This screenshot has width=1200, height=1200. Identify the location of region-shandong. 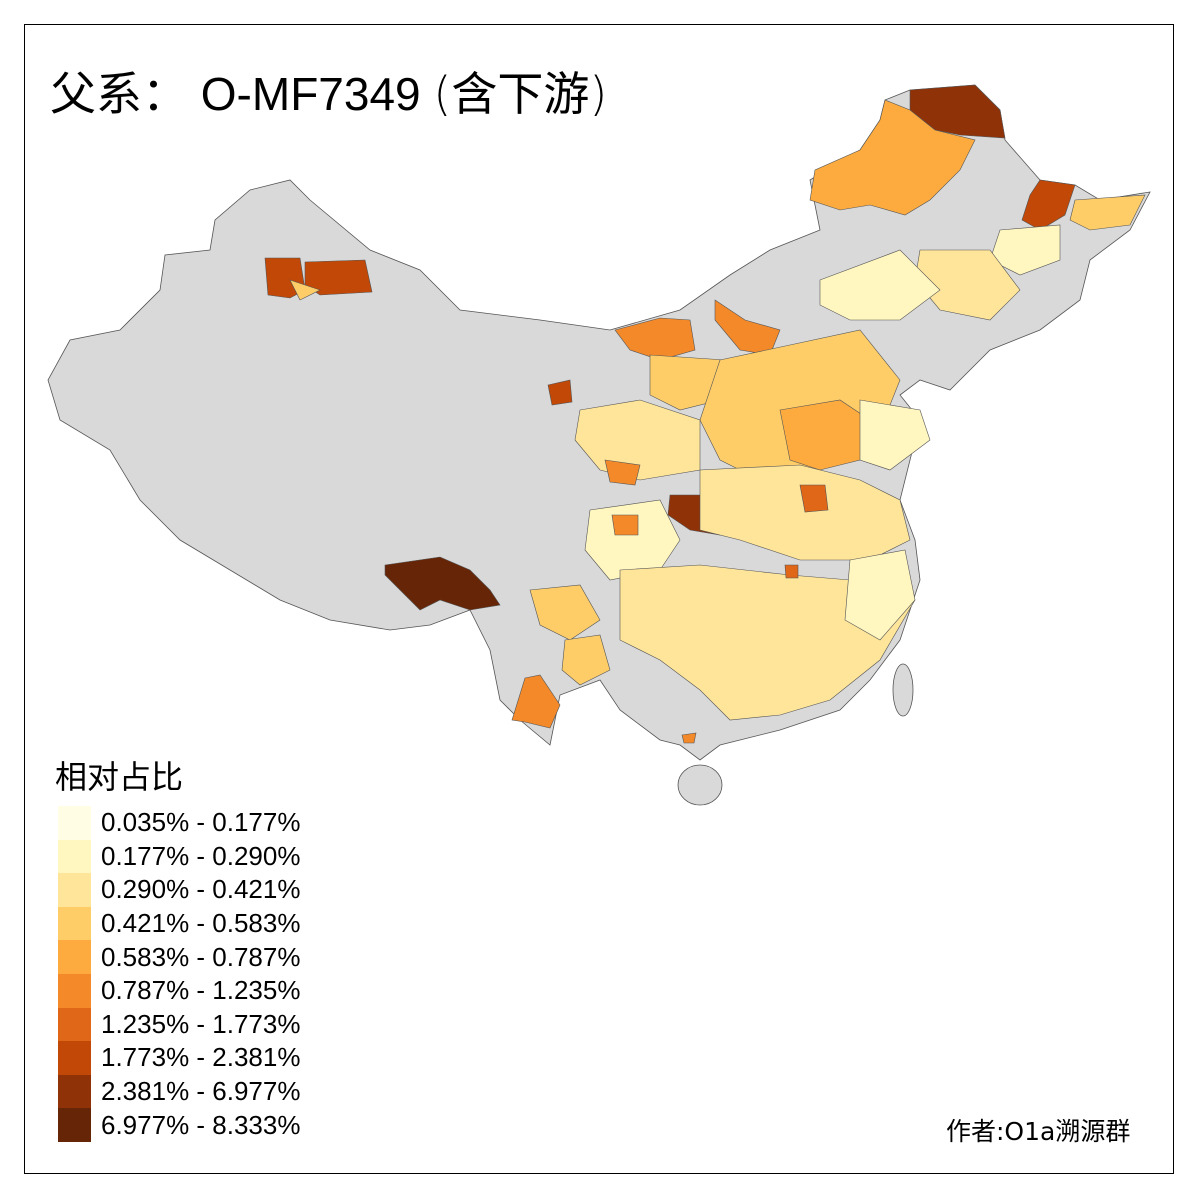
(895, 435).